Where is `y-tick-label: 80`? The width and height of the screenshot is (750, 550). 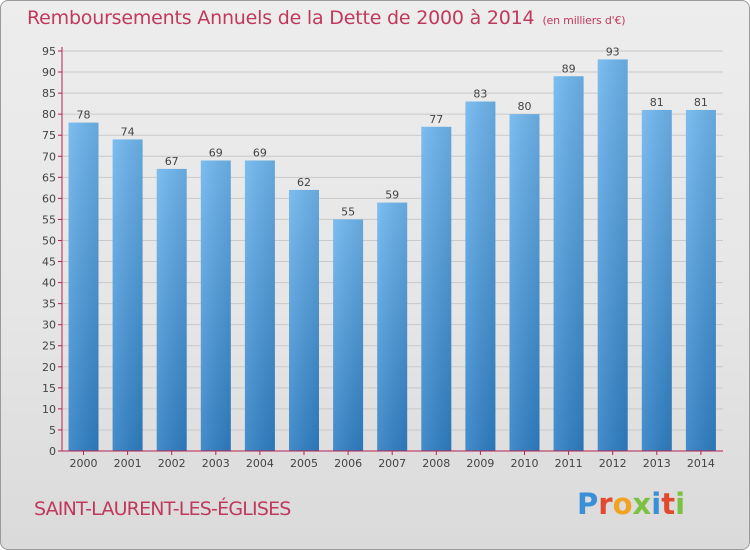
y-tick-label: 80 is located at coordinates (49, 114).